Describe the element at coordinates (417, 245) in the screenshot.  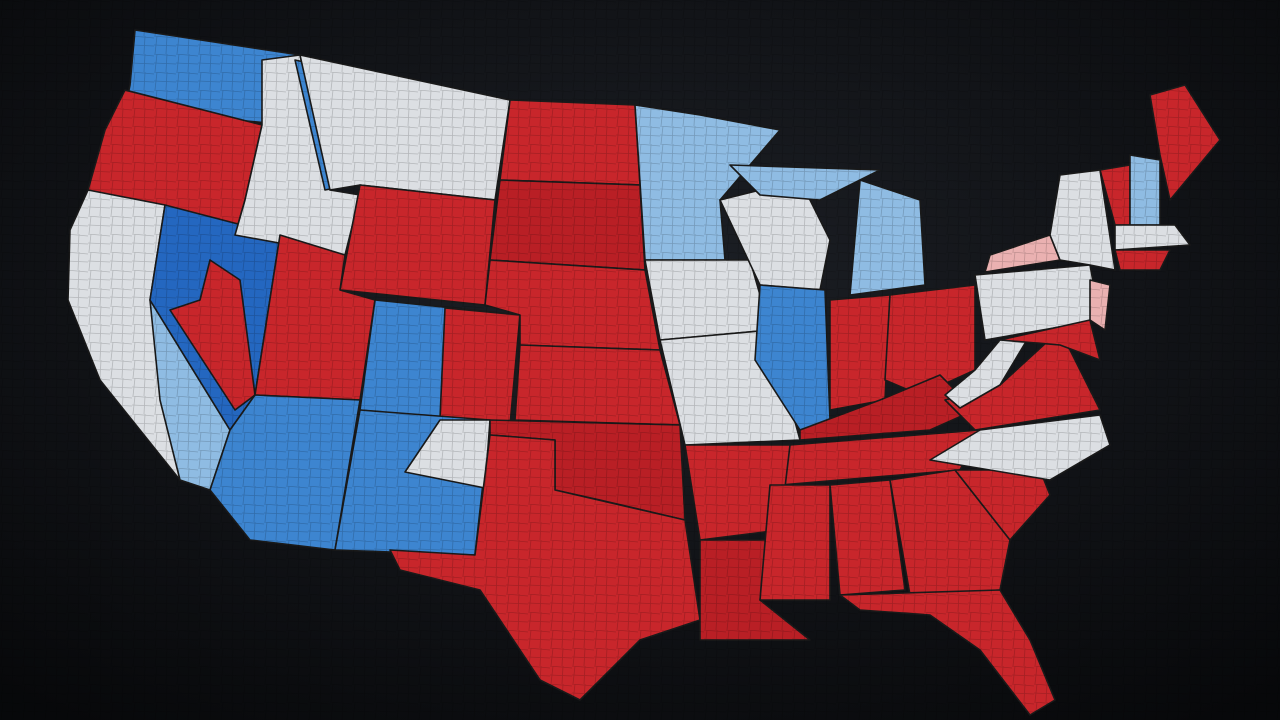
I see `wyoming` at that location.